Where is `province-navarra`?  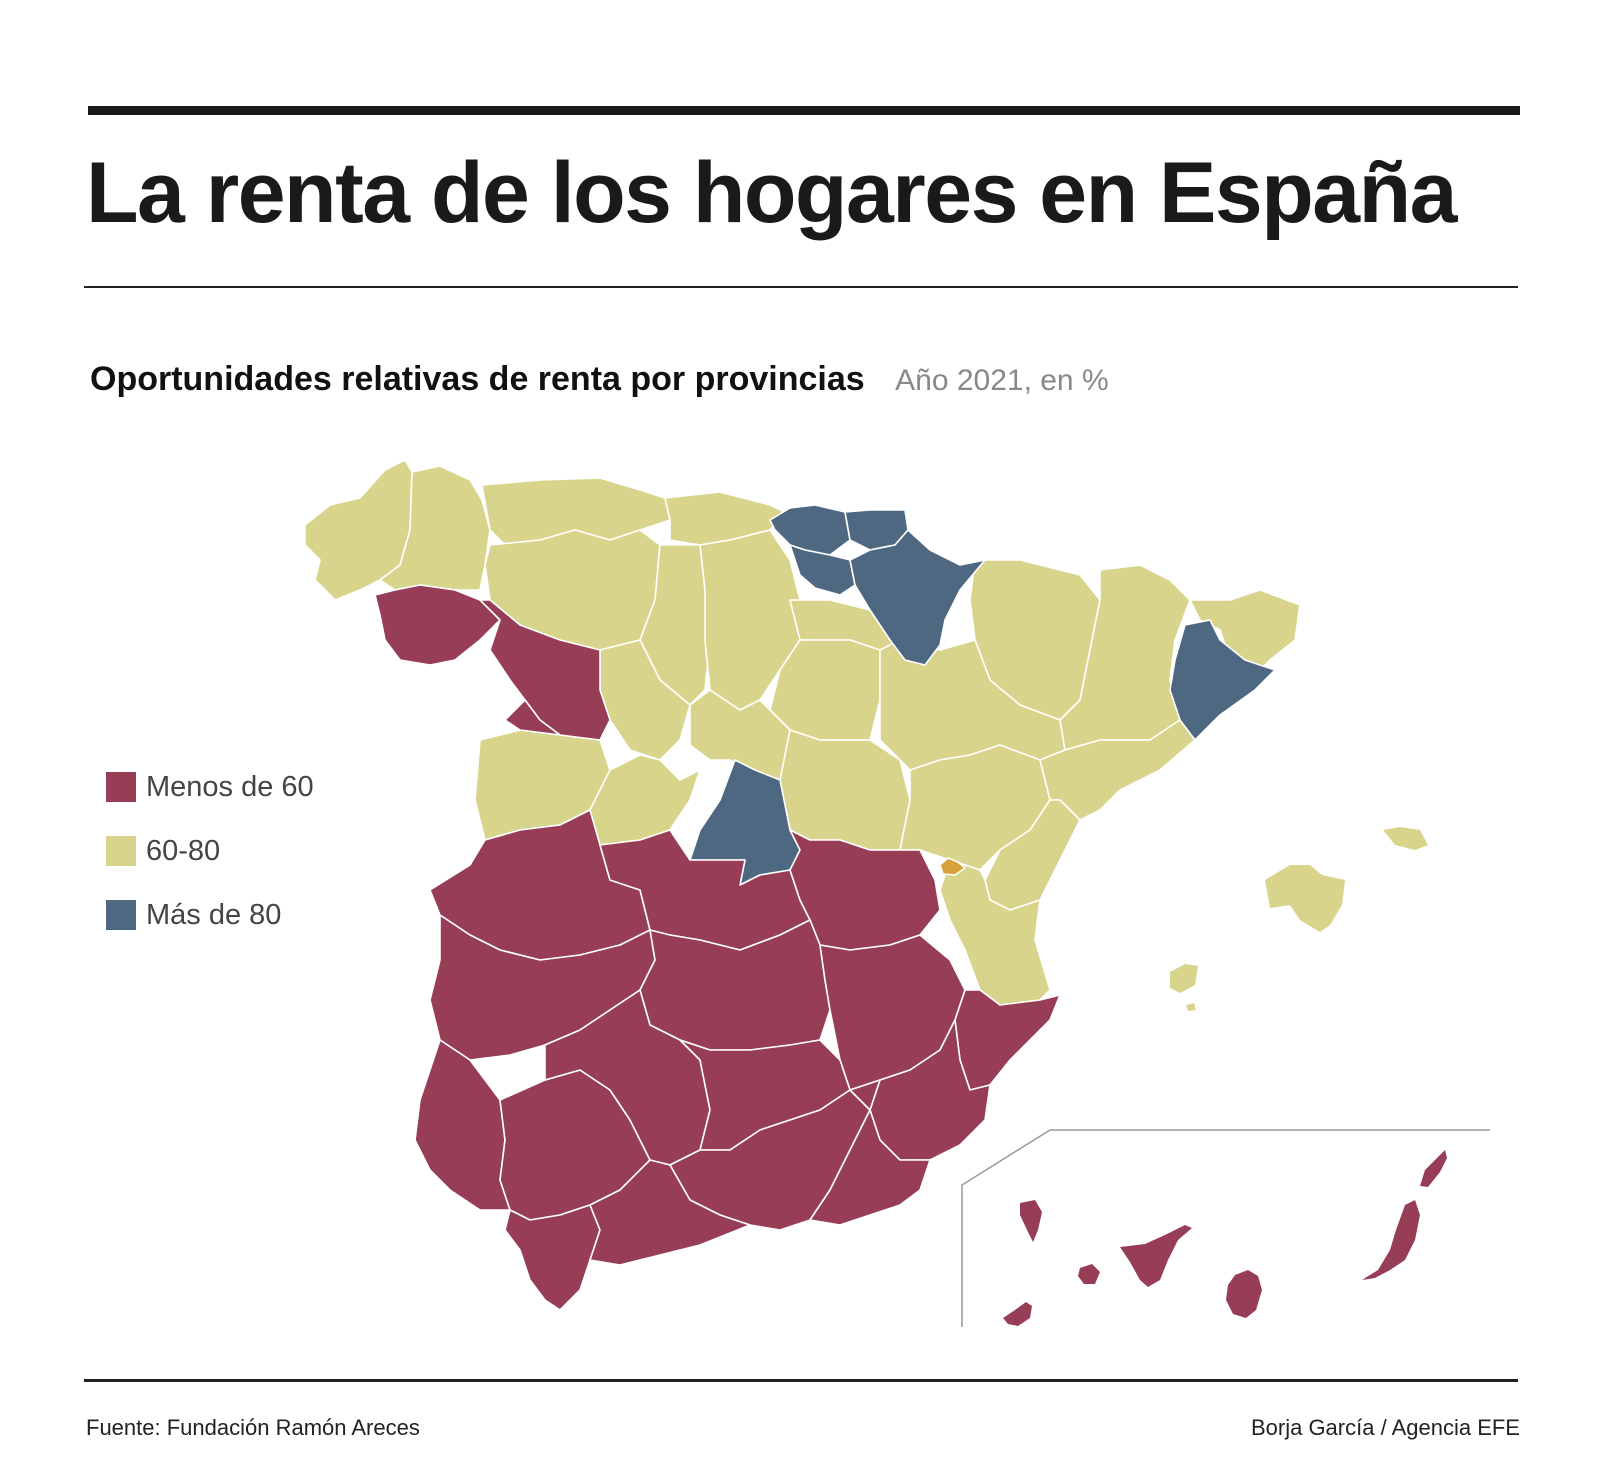
province-navarra is located at coordinates (917, 597).